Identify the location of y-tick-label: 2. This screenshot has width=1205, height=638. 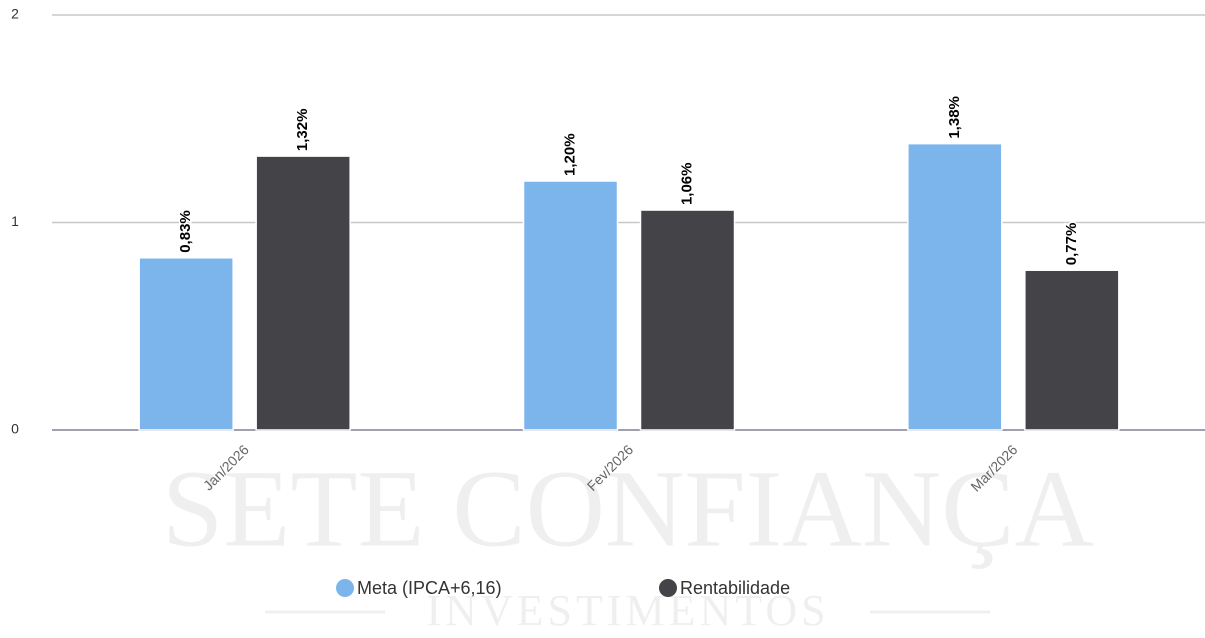
(15, 14).